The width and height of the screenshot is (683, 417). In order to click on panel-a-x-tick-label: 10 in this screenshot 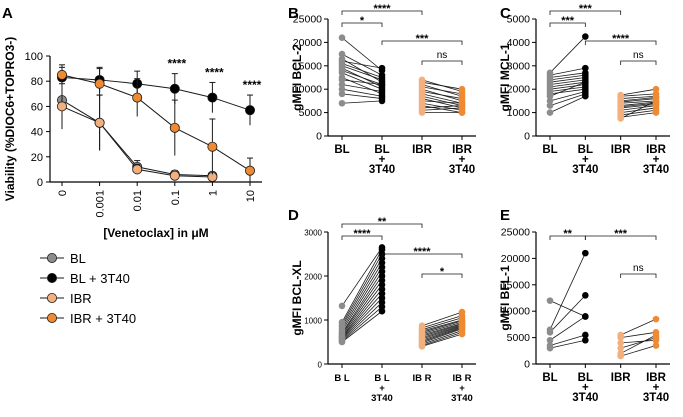, I will do `click(251, 196)`.